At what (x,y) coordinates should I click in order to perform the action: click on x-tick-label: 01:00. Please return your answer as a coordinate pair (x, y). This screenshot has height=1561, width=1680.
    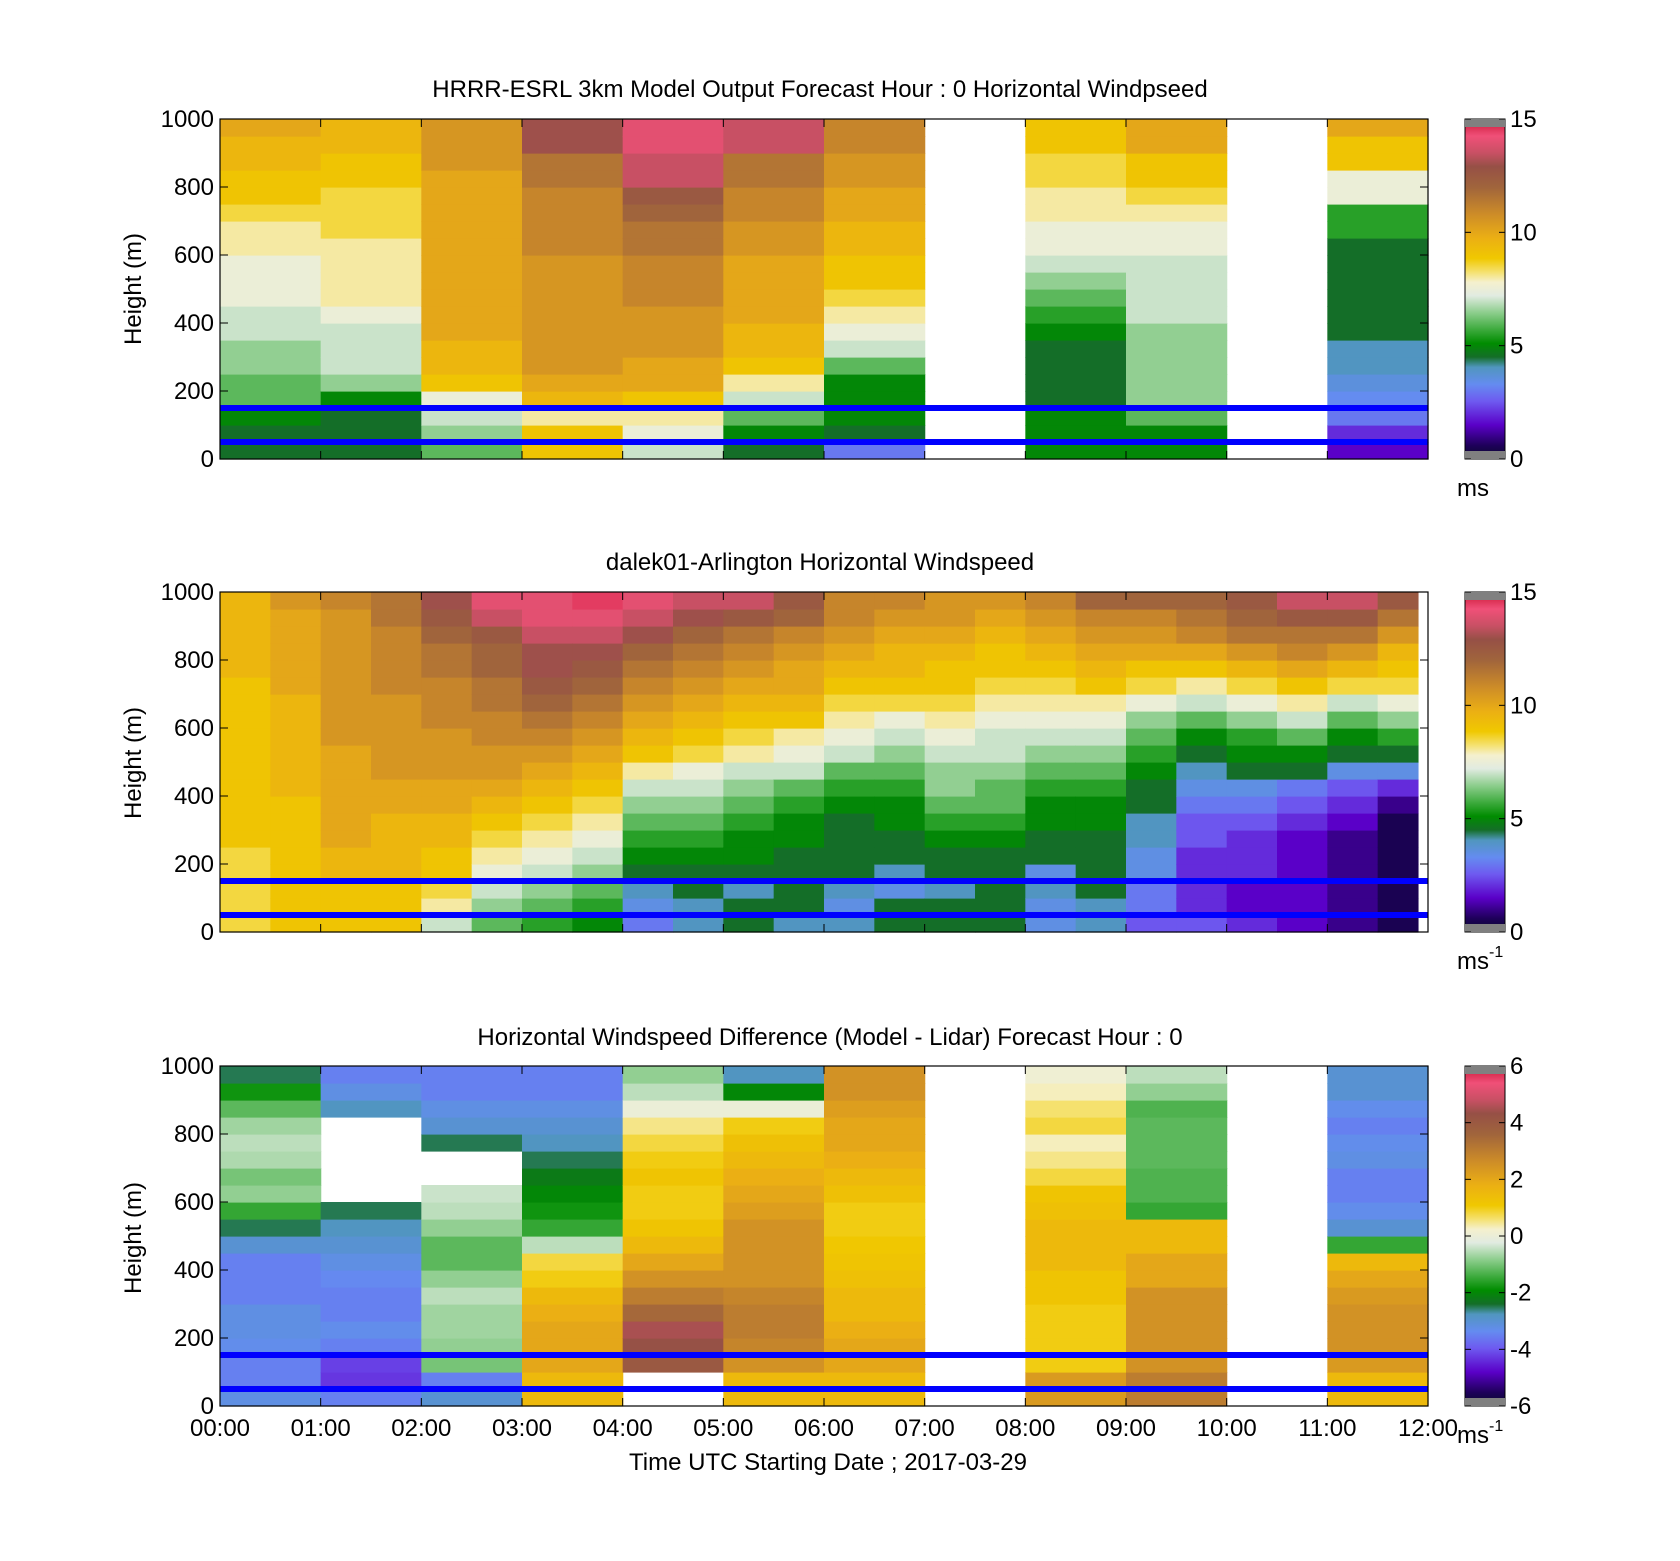
    Looking at the image, I should click on (321, 1428).